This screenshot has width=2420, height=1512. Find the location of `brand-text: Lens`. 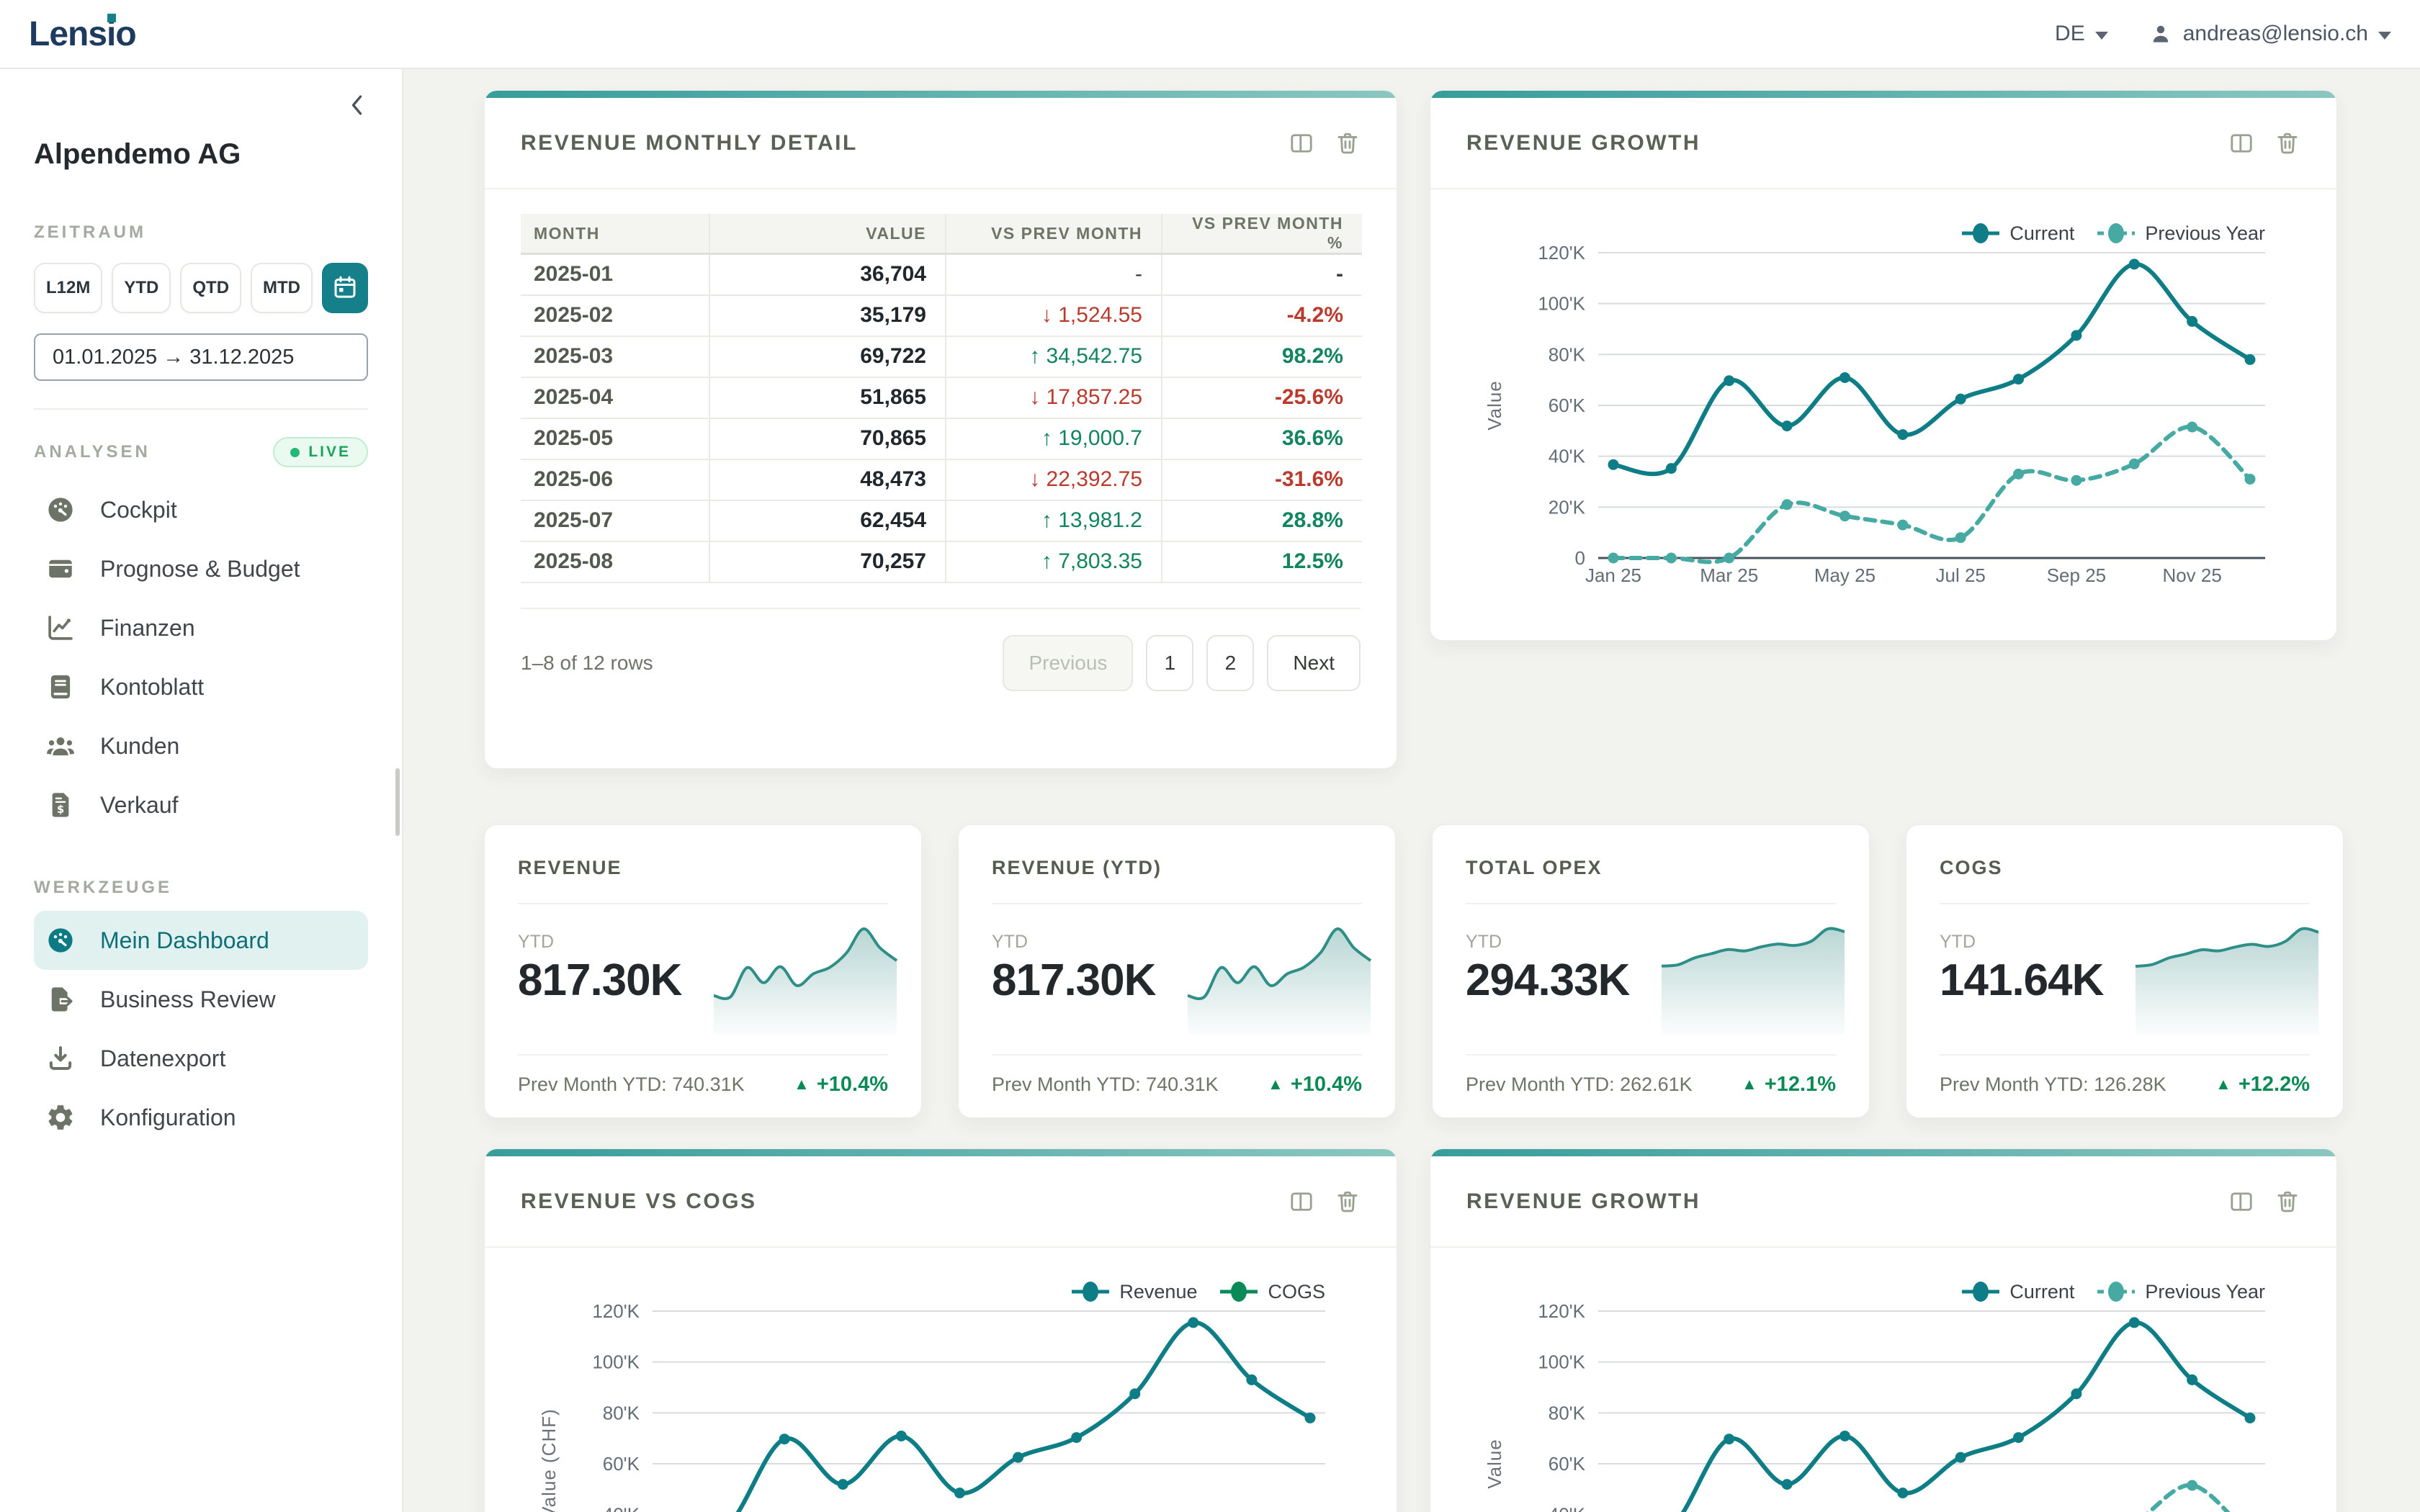

brand-text: Lens is located at coordinates (68, 33).